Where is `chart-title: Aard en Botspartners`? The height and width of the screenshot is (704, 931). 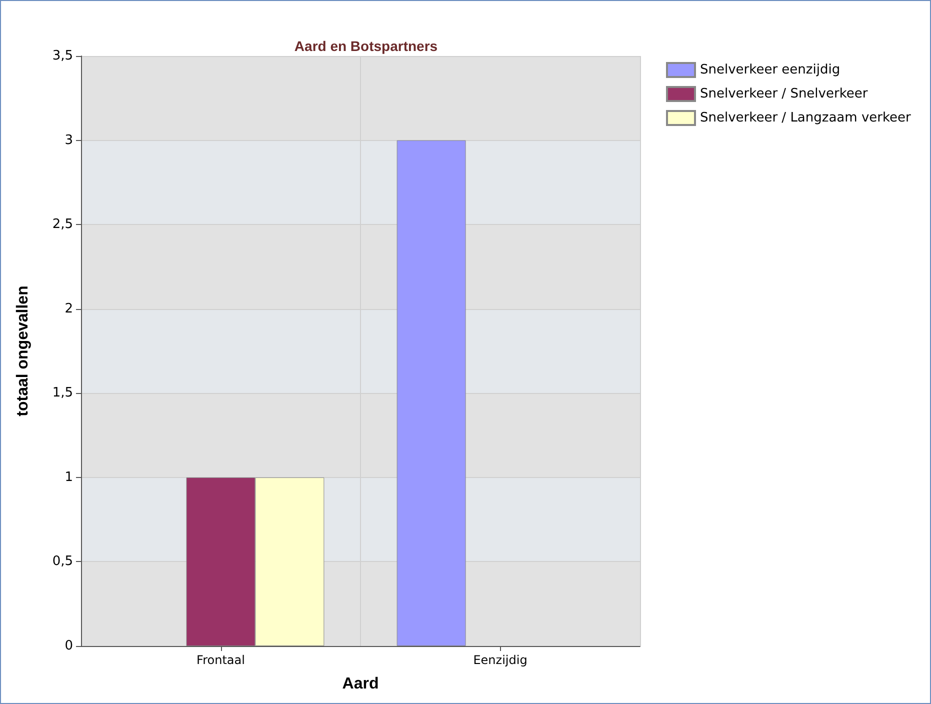 chart-title: Aard en Botspartners is located at coordinates (366, 46).